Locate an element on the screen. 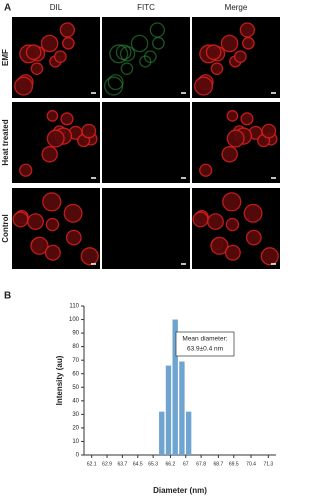  column-header: FITC is located at coordinates (146, 7).